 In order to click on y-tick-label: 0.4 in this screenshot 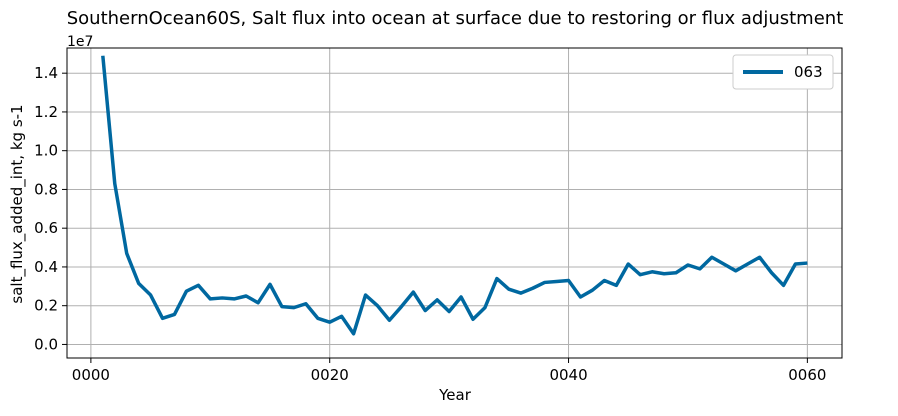, I will do `click(46, 267)`.